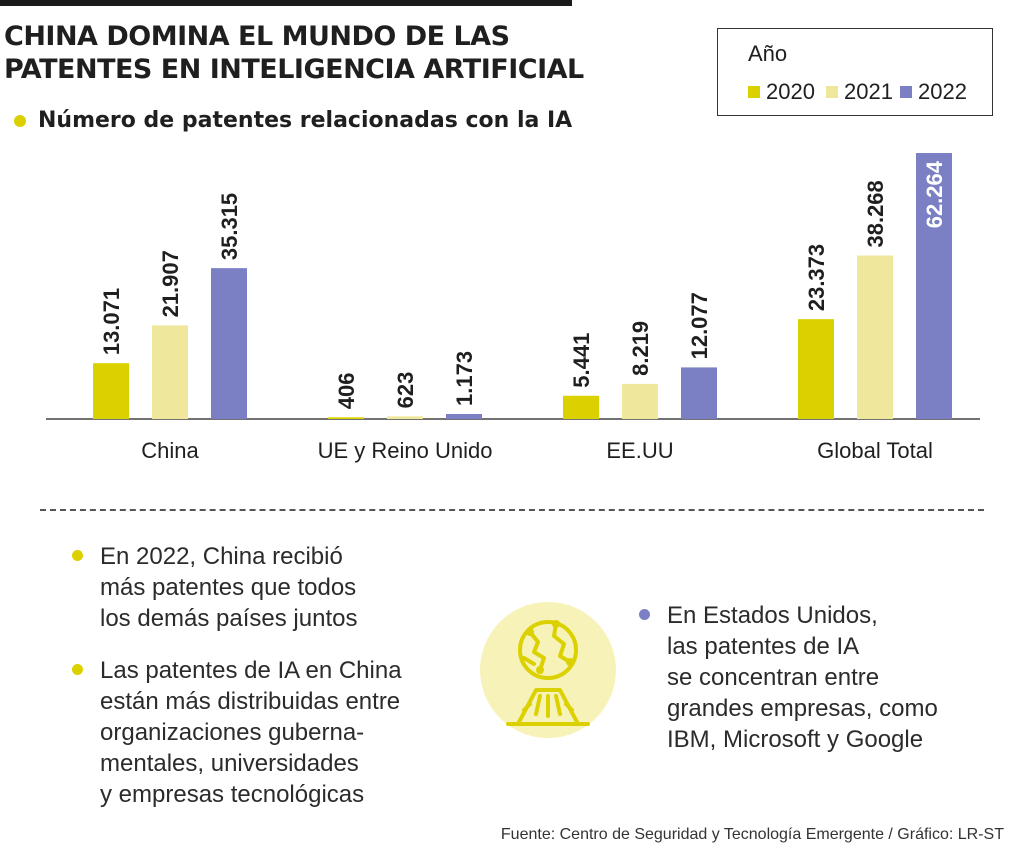 This screenshot has width=1024, height=853. What do you see at coordinates (111, 321) in the screenshot?
I see `data-label: 13.071` at bounding box center [111, 321].